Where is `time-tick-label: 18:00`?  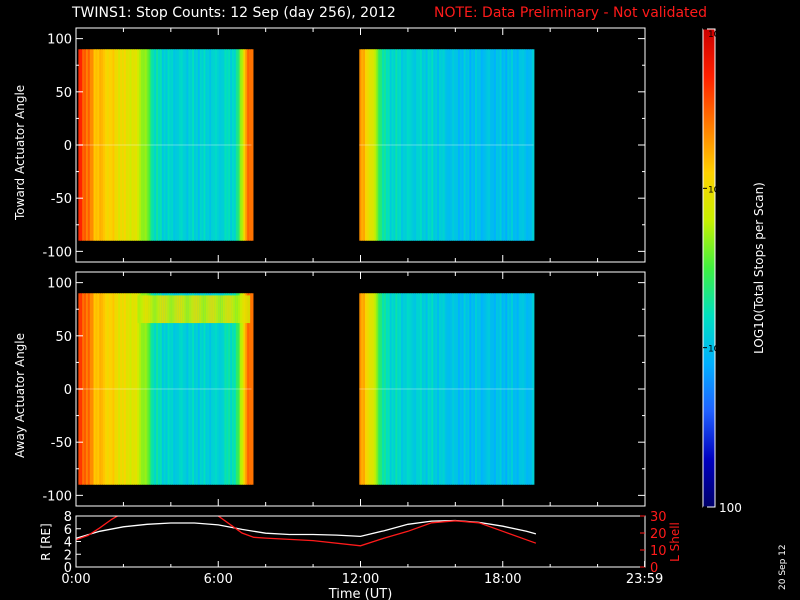
time-tick-label: 18:00 is located at coordinates (502, 579).